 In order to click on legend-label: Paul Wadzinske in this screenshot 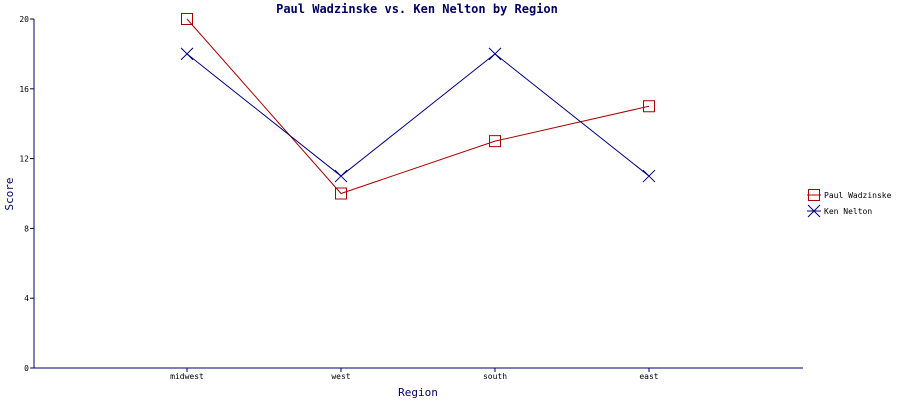, I will do `click(858, 195)`.